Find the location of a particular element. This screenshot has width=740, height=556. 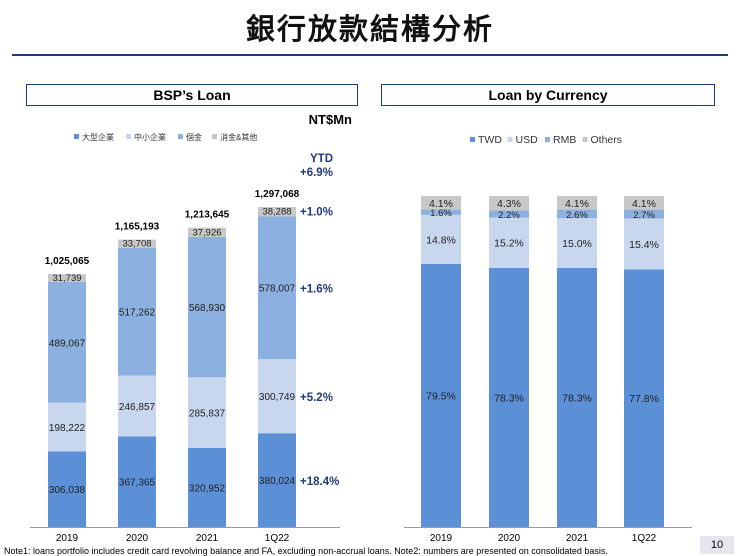

currency-bar-Others-1Q22 is located at coordinates (644, 203).